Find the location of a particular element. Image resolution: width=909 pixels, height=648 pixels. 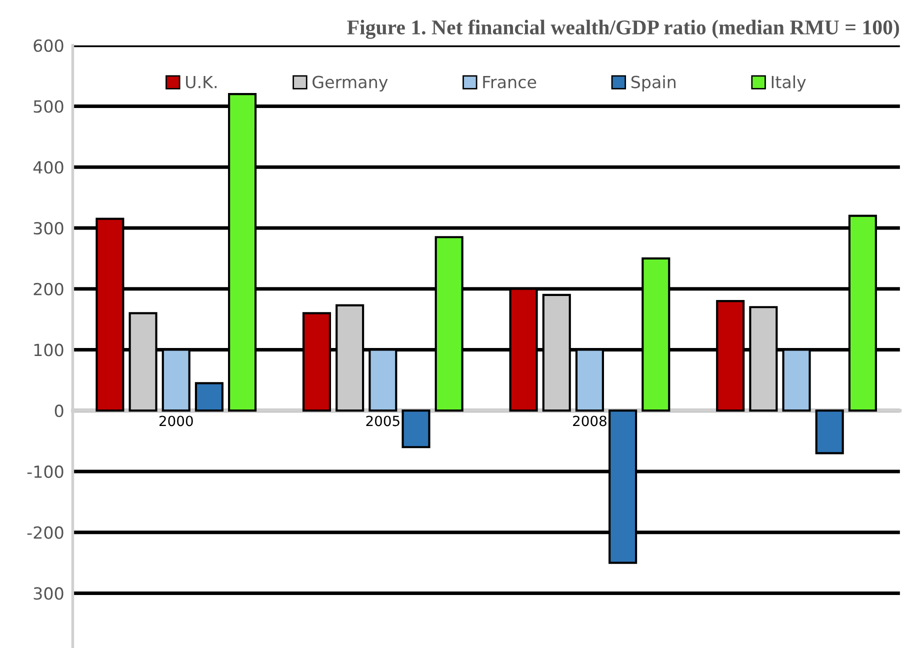

y-tick-label: 600 is located at coordinates (49, 45).